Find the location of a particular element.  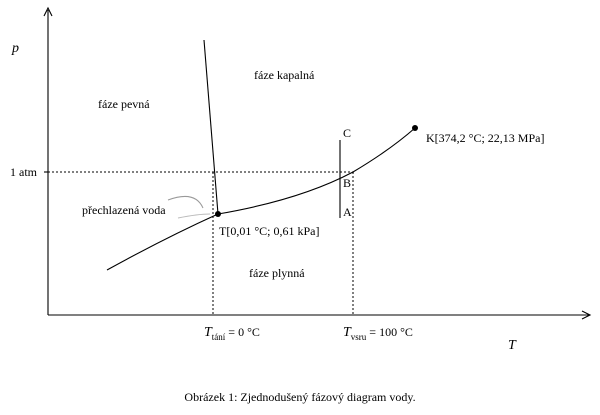

x-label: T is located at coordinates (512, 345).